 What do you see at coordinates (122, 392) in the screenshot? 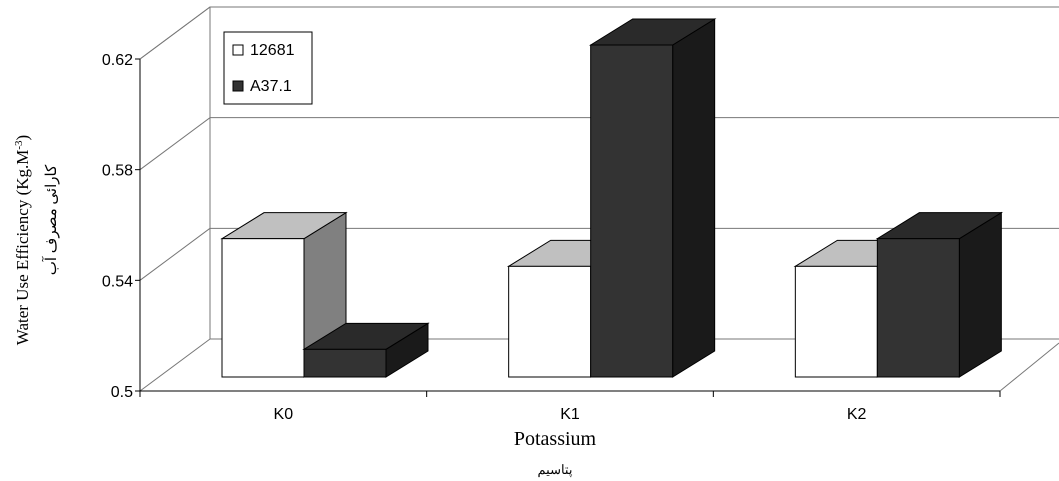
I see `y-tick-label-0: 0.5` at bounding box center [122, 392].